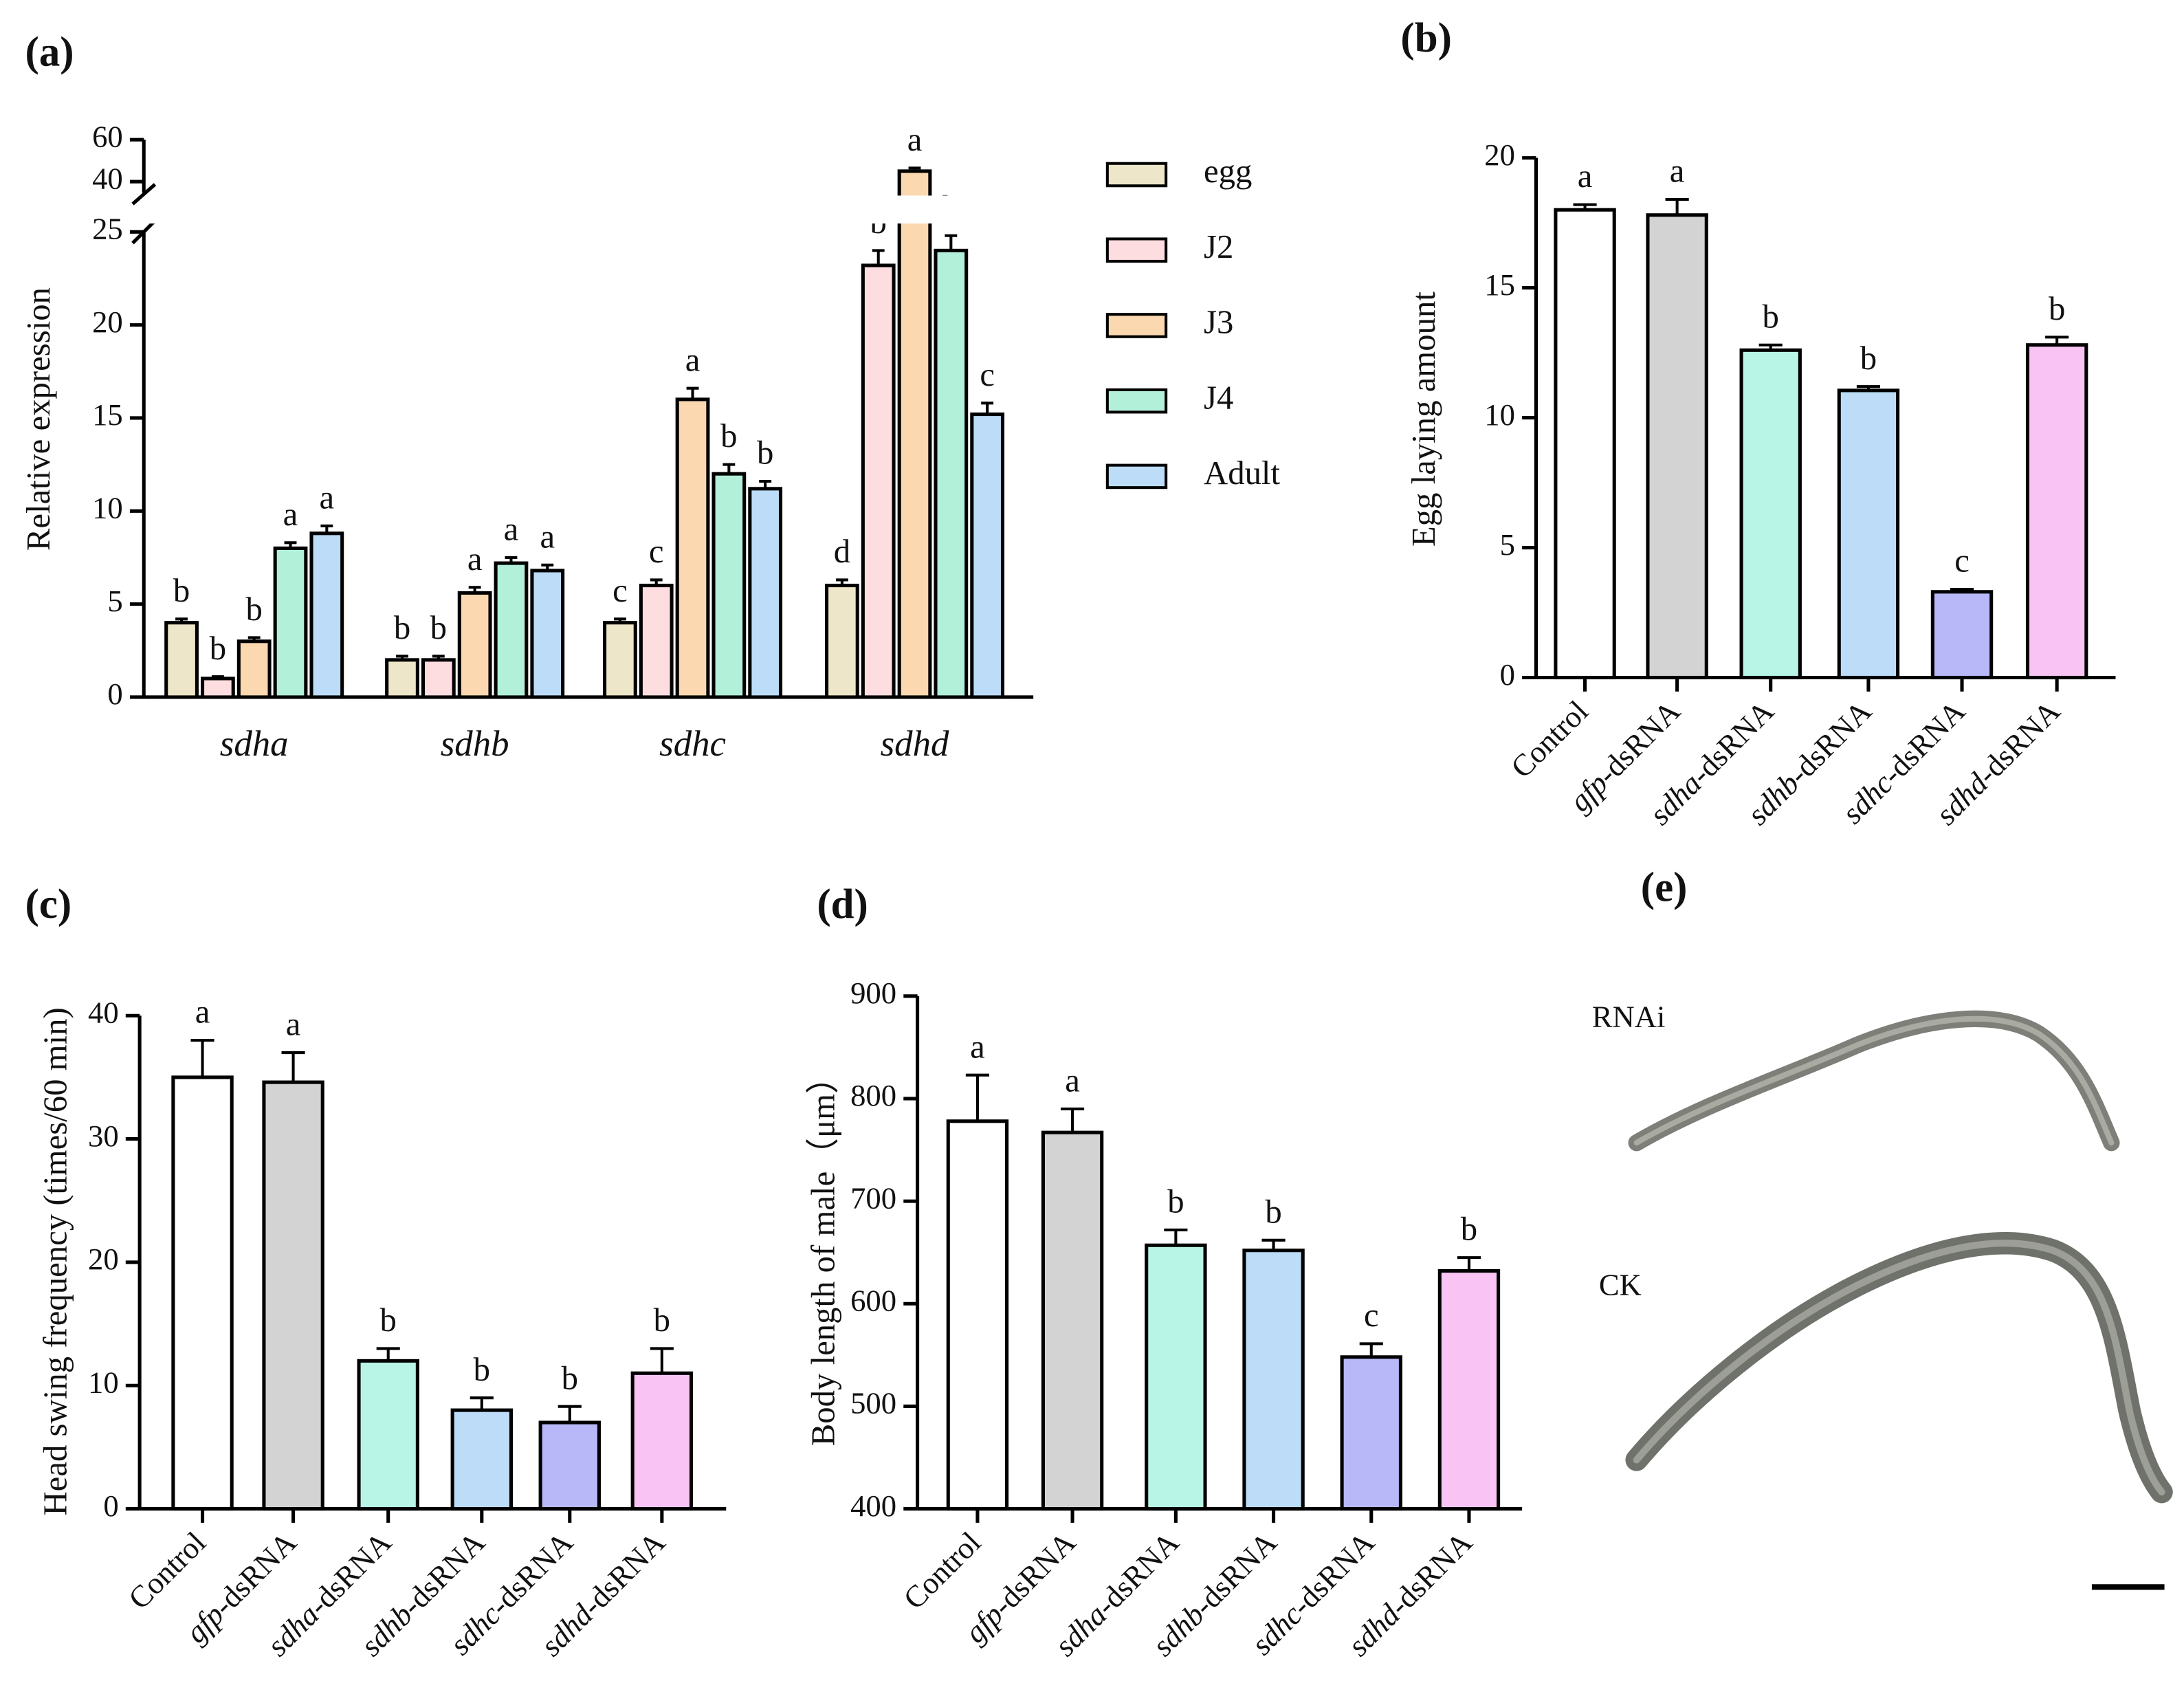  I want to click on y-axis-label: Relative expression, so click(38, 419).